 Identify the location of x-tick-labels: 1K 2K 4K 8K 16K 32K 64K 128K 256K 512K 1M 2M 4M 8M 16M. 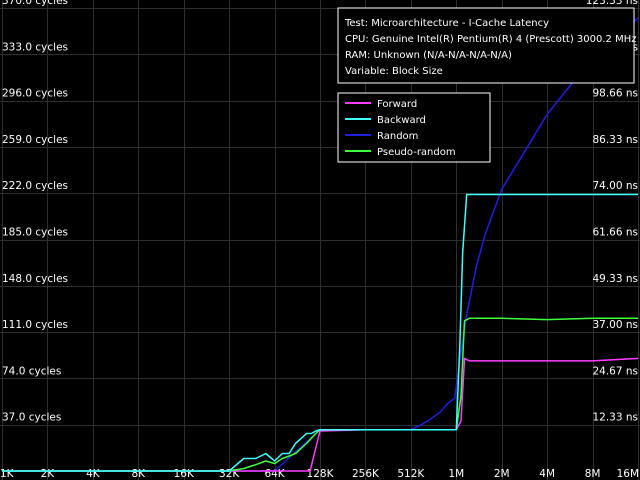
(319, 474).